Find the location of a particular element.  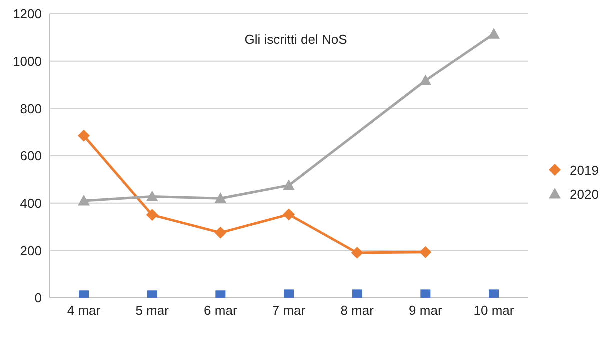

x-tick-label: 9 mar is located at coordinates (426, 310).